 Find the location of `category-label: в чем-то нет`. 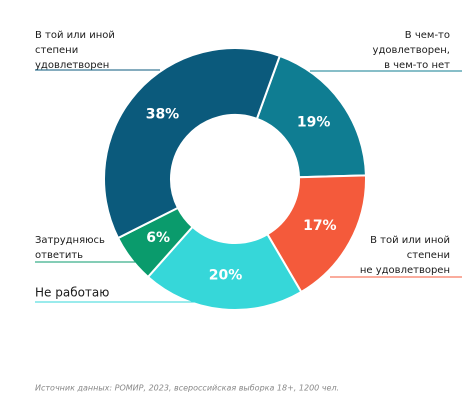

category-label: в чем-то нет is located at coordinates (417, 65).